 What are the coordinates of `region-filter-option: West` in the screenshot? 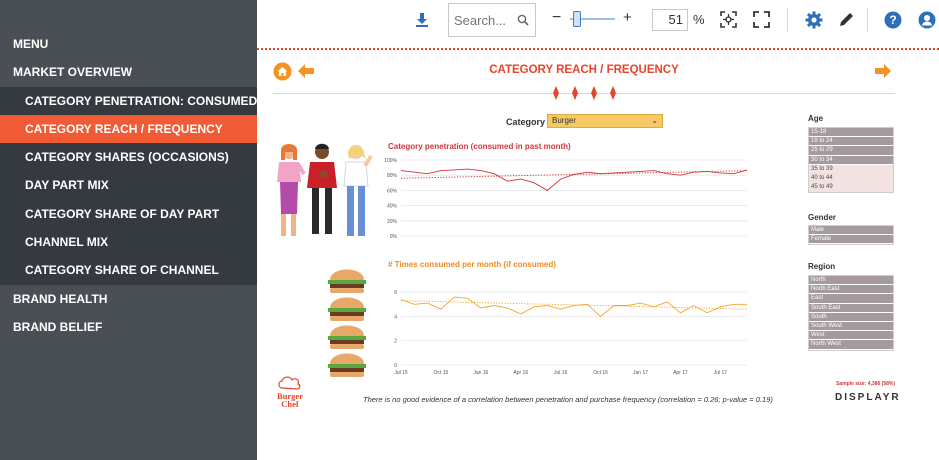 It's located at (851, 336).